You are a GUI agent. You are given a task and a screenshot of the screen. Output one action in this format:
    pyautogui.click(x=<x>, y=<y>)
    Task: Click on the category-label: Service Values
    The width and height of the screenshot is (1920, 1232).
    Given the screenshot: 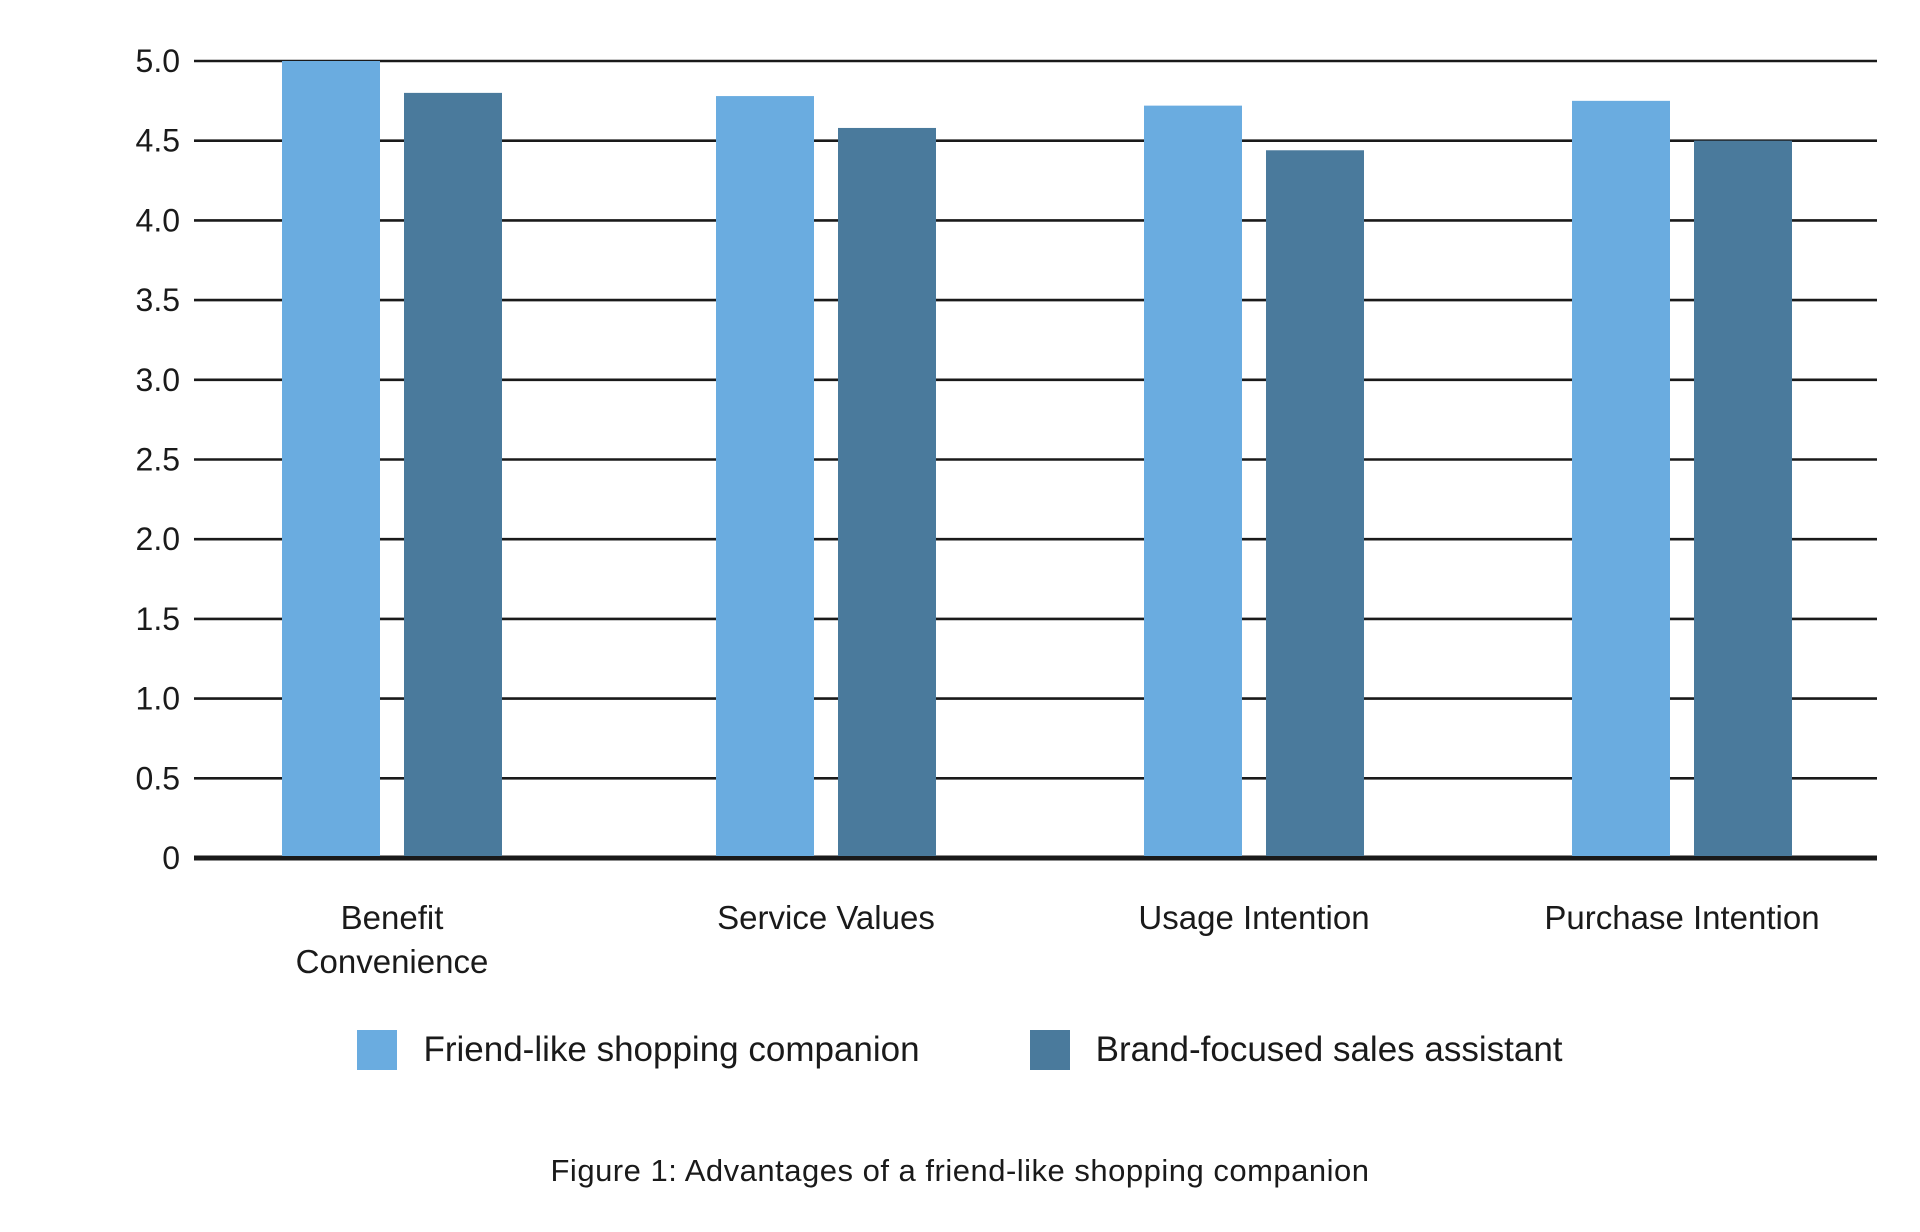 What is the action you would take?
    pyautogui.click(x=826, y=917)
    